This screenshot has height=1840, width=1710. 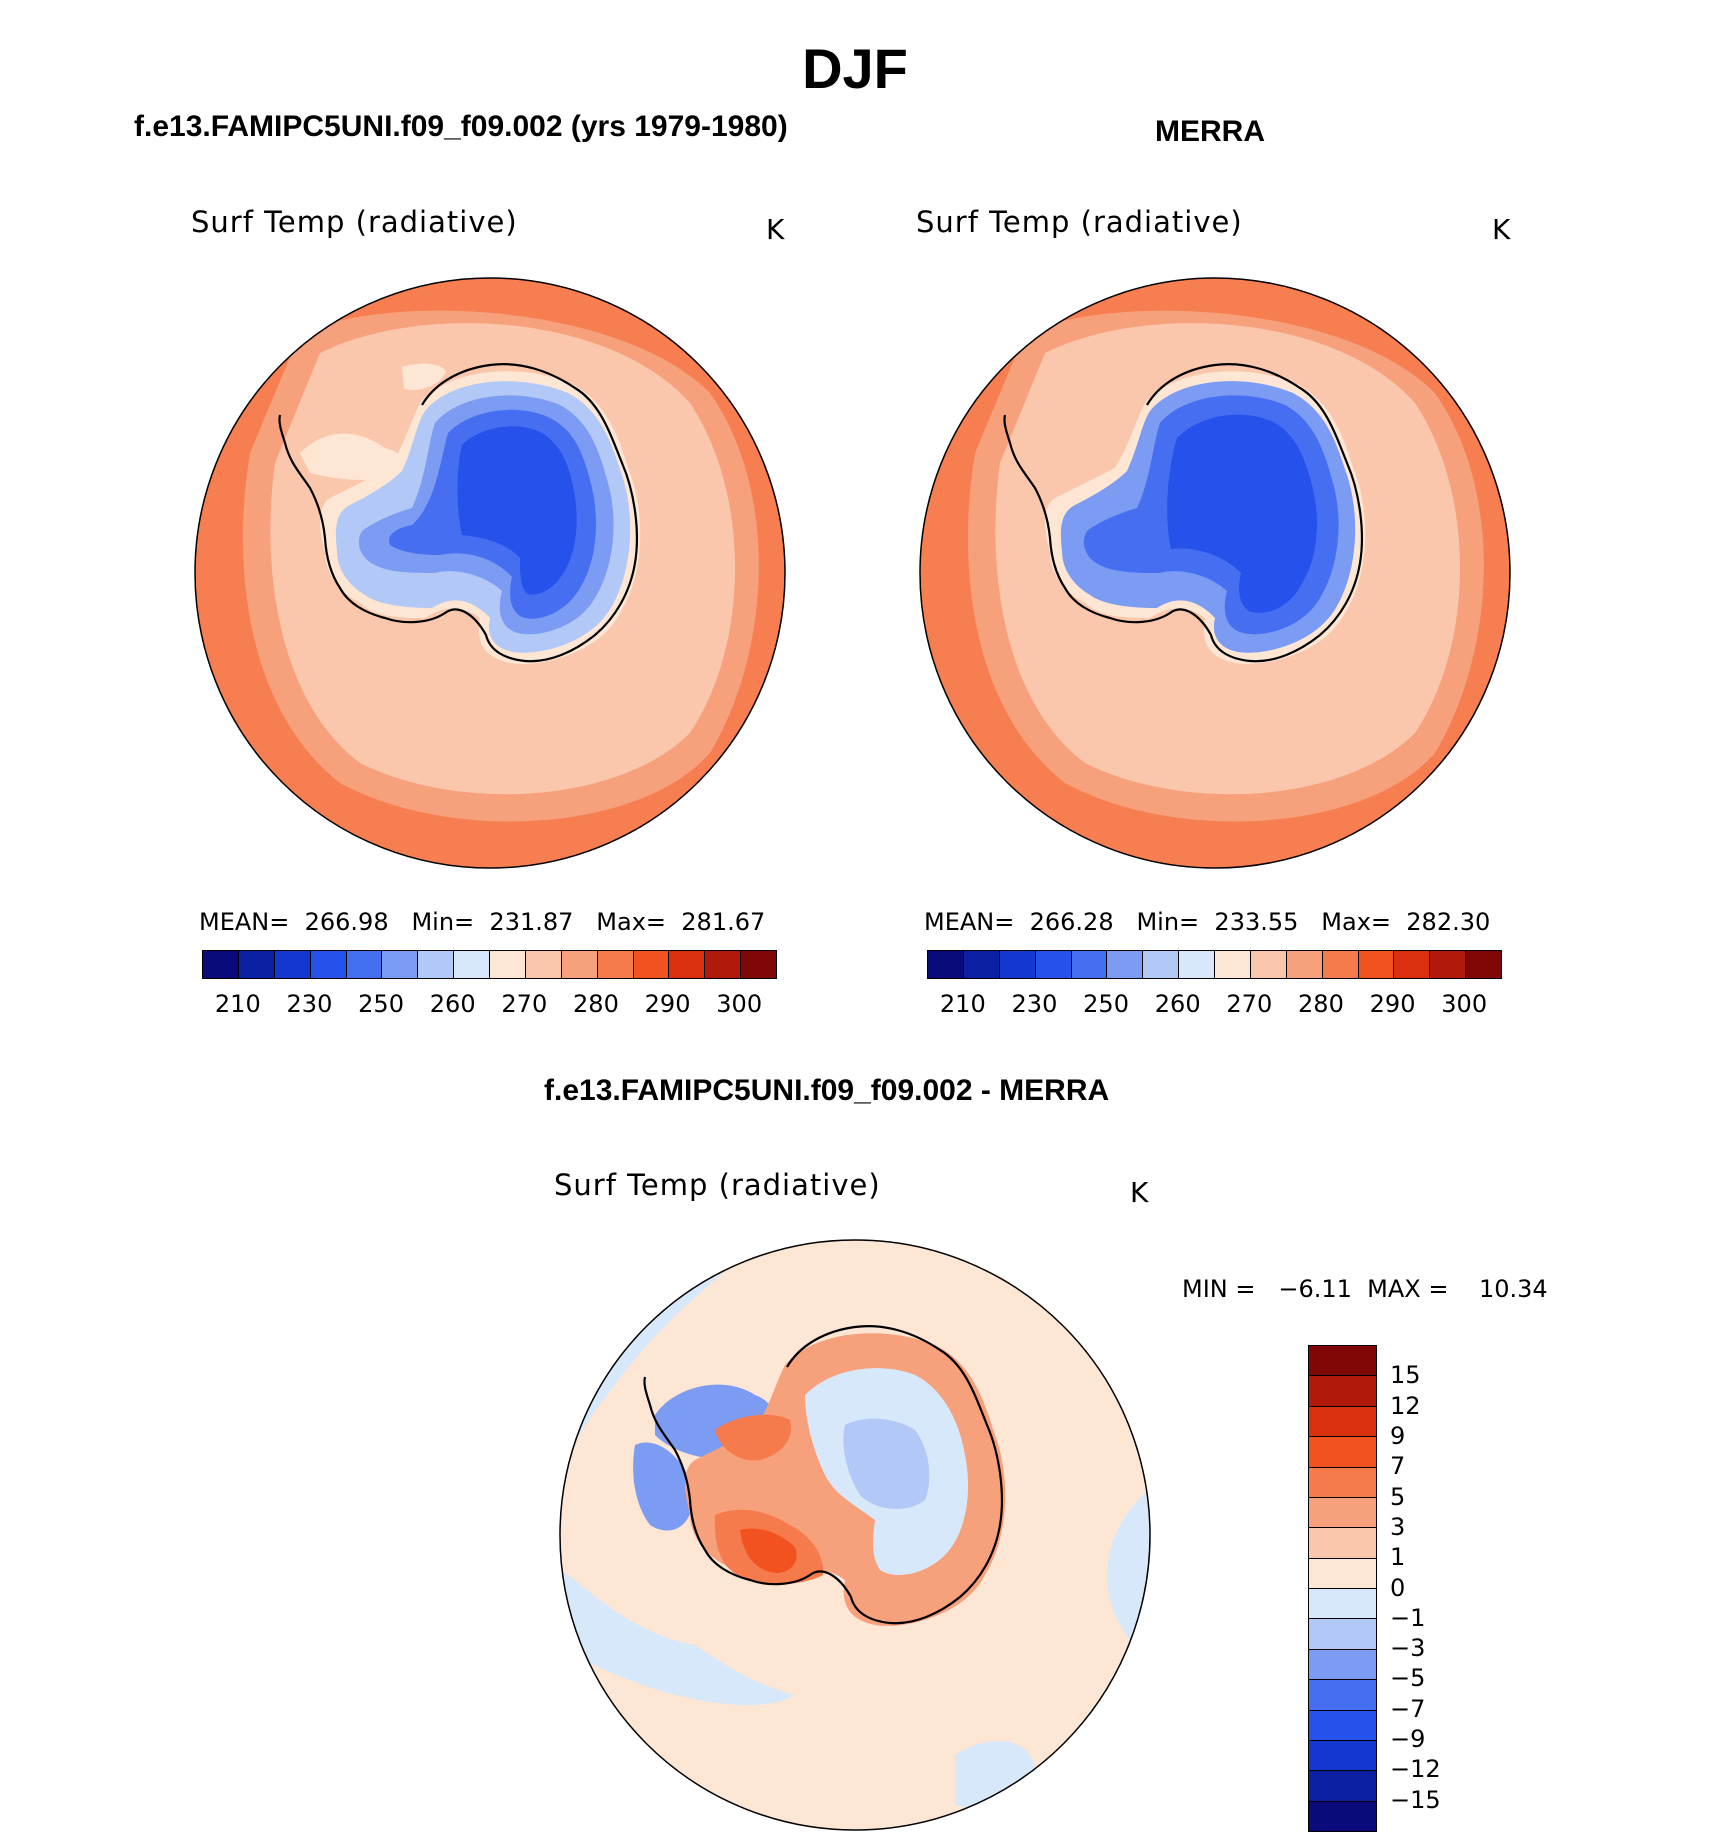 I want to click on diff-map-border, so click(x=855, y=1535).